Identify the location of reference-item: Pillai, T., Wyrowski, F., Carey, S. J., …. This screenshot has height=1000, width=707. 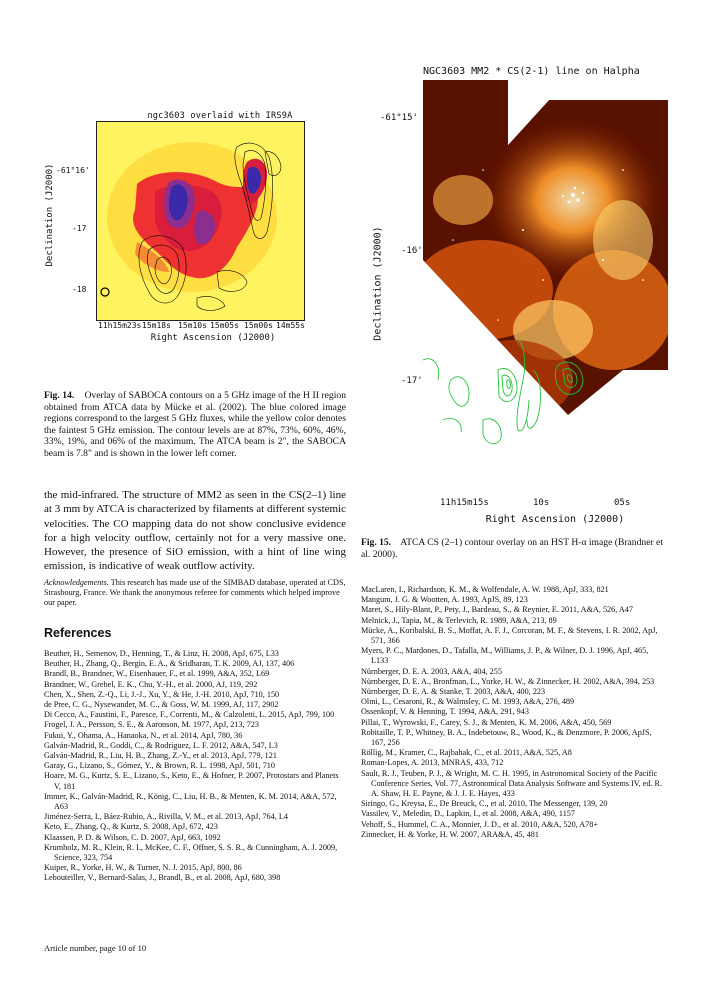
(486, 722).